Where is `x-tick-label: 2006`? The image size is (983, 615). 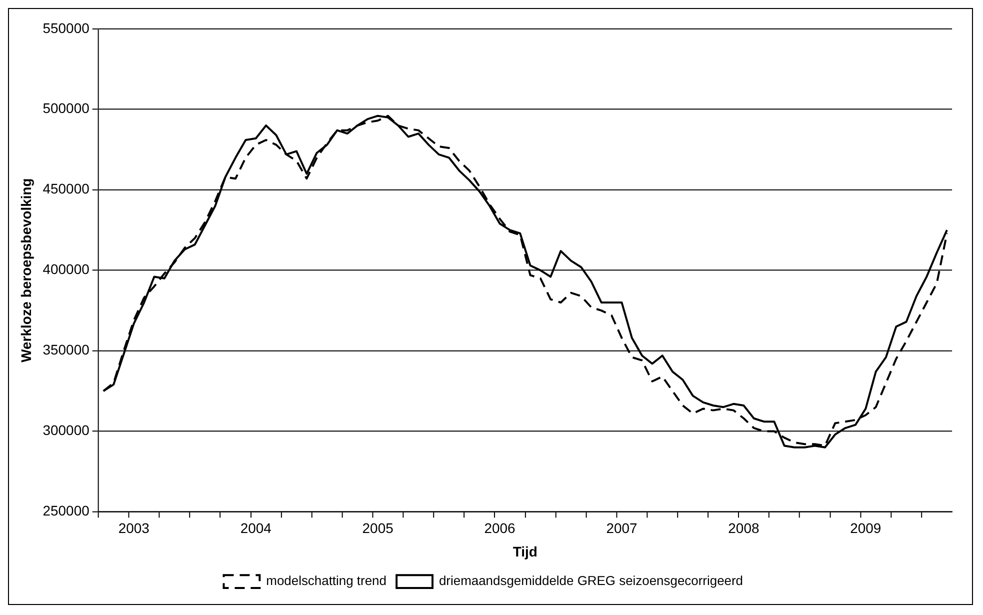 x-tick-label: 2006 is located at coordinates (500, 528).